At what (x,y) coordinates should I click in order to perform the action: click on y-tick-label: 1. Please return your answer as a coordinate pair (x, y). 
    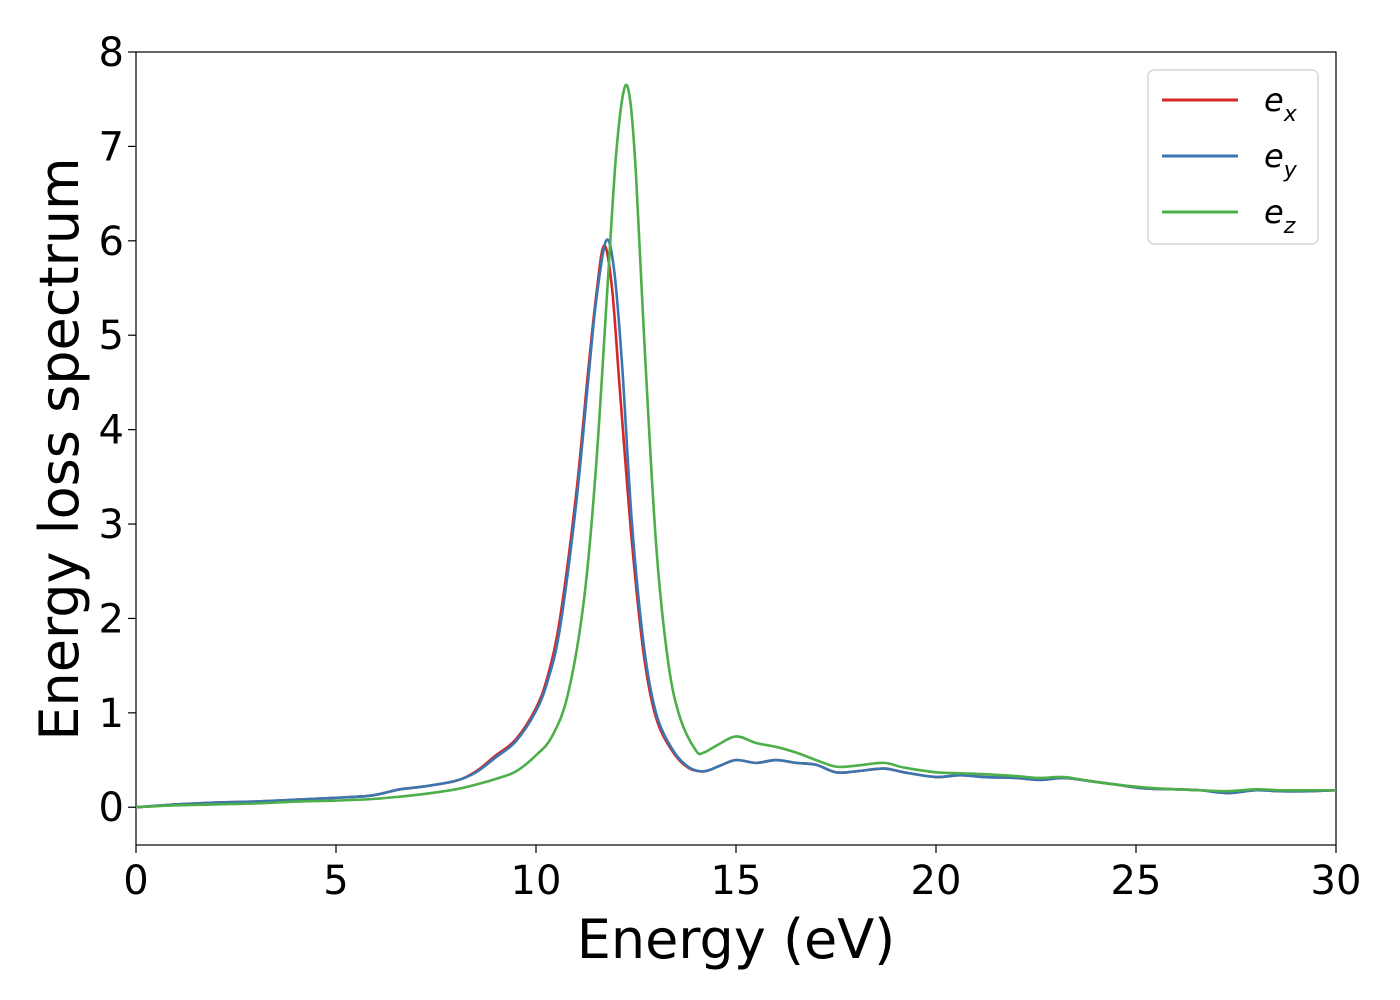
    Looking at the image, I should click on (111, 714).